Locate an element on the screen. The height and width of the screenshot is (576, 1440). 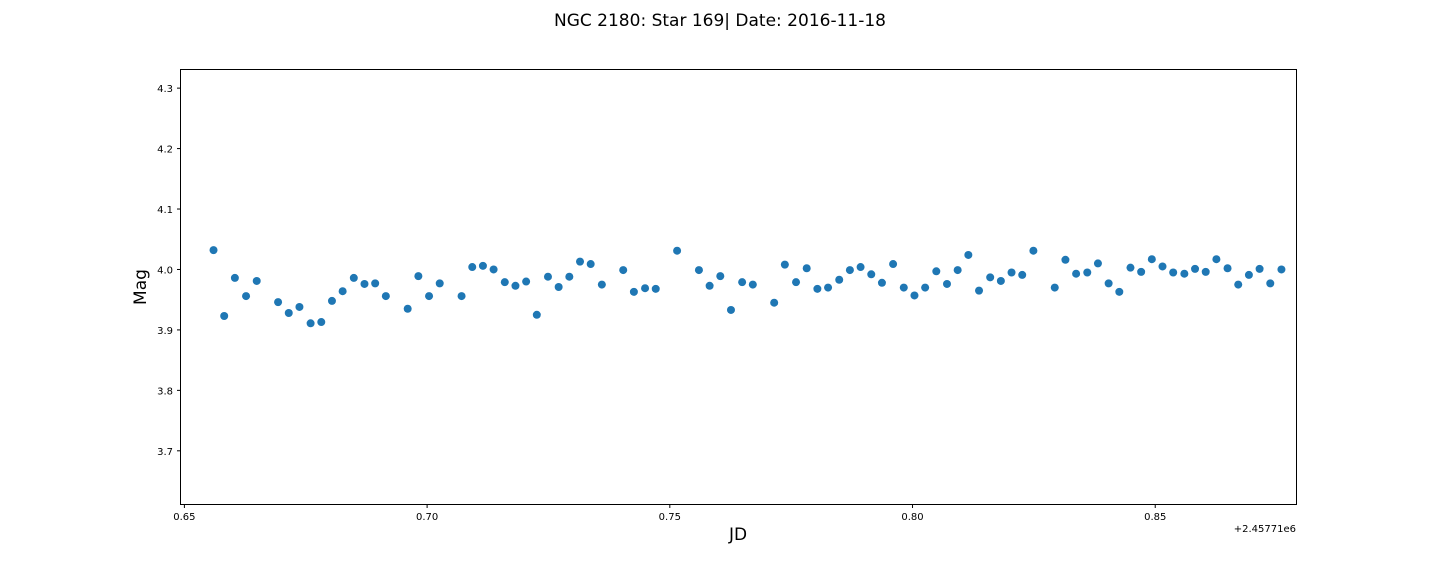
x-tick-label: 0.80 is located at coordinates (912, 517).